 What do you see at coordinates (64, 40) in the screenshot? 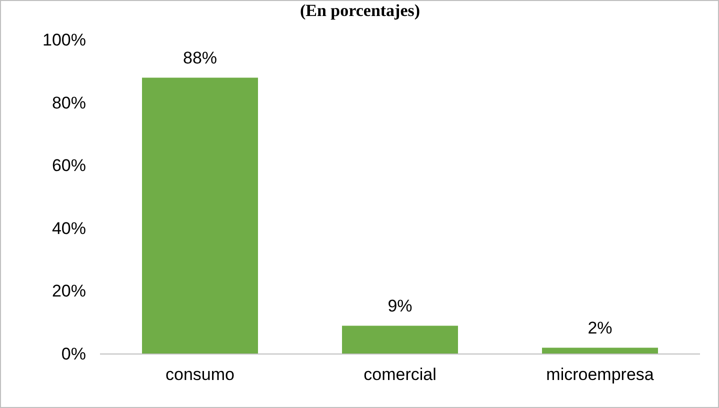
I see `y-tick-label: 100%` at bounding box center [64, 40].